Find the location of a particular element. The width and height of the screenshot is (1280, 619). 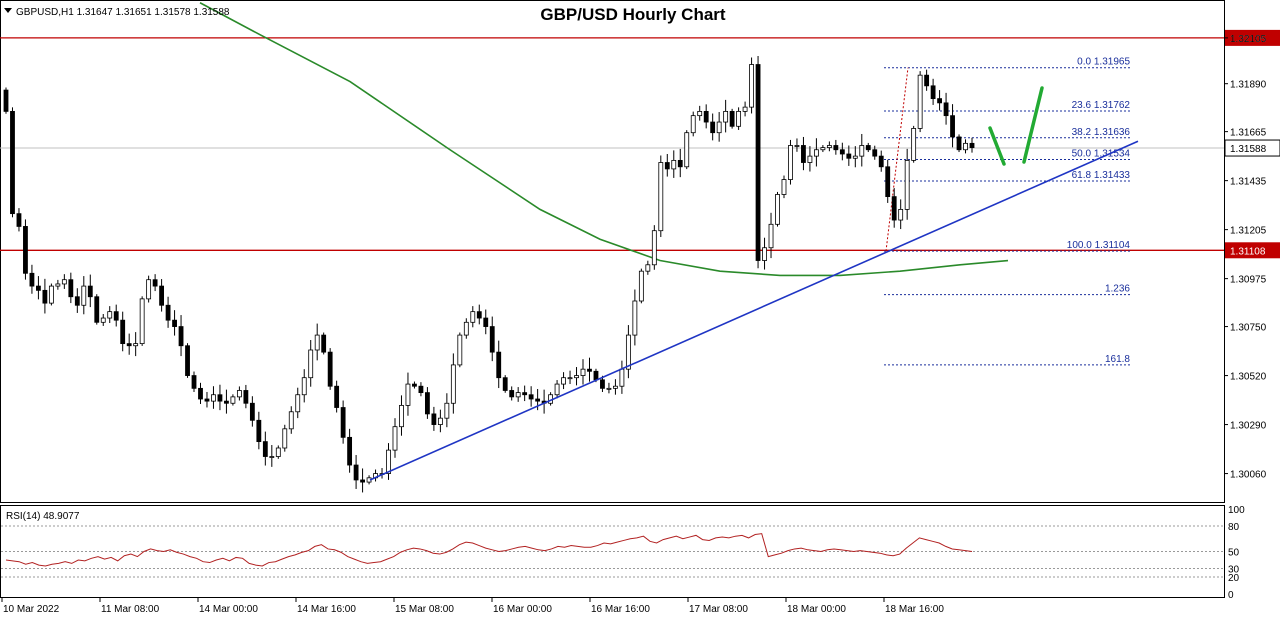

level-price-label: 1.32105 is located at coordinates (1248, 39).